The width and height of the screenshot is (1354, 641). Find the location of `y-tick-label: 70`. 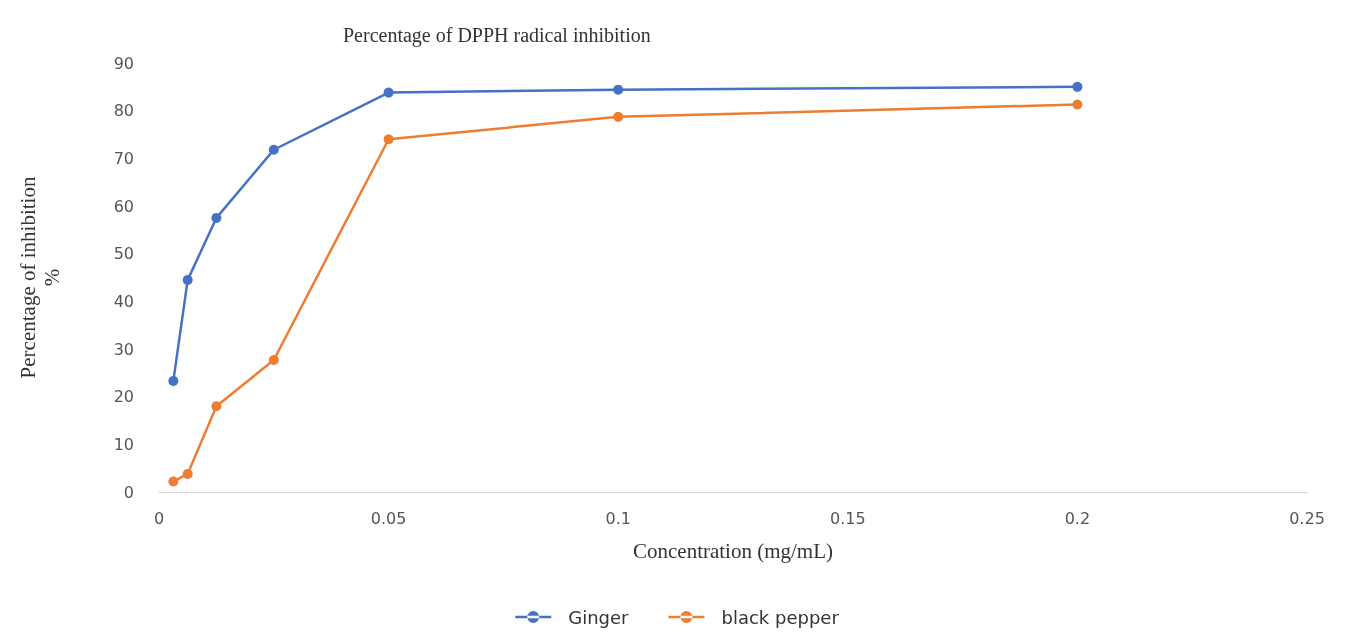

y-tick-label: 70 is located at coordinates (123, 158).